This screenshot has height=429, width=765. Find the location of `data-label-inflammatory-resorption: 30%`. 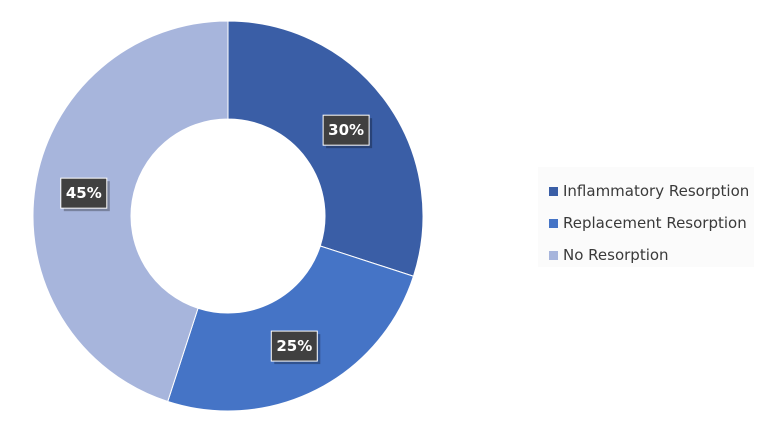

data-label-inflammatory-resorption: 30% is located at coordinates (347, 131).